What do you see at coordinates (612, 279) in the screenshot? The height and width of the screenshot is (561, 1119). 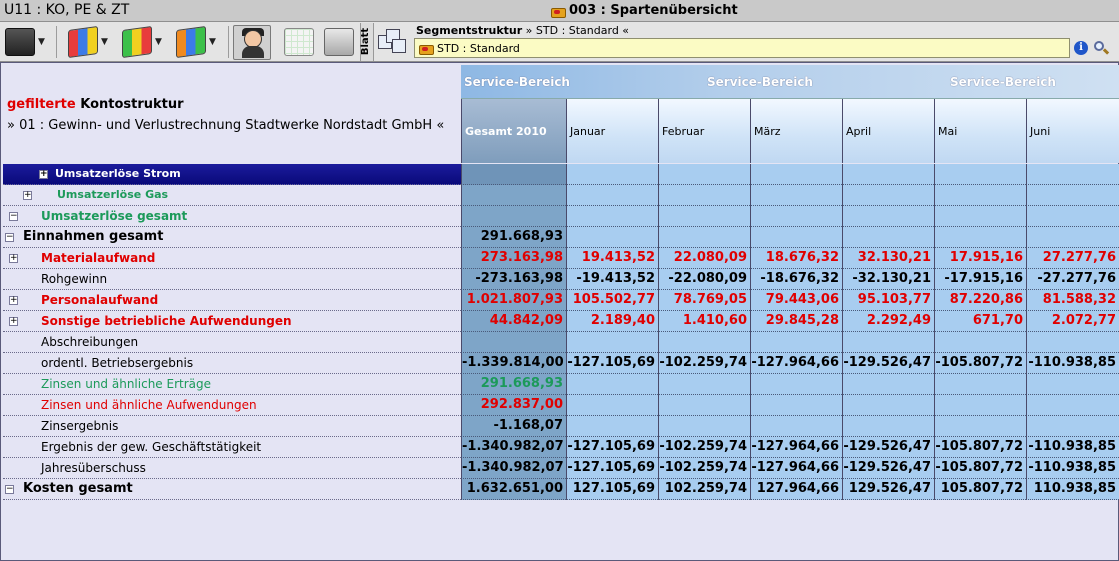 I see `table-cell: -19.413,52` at bounding box center [612, 279].